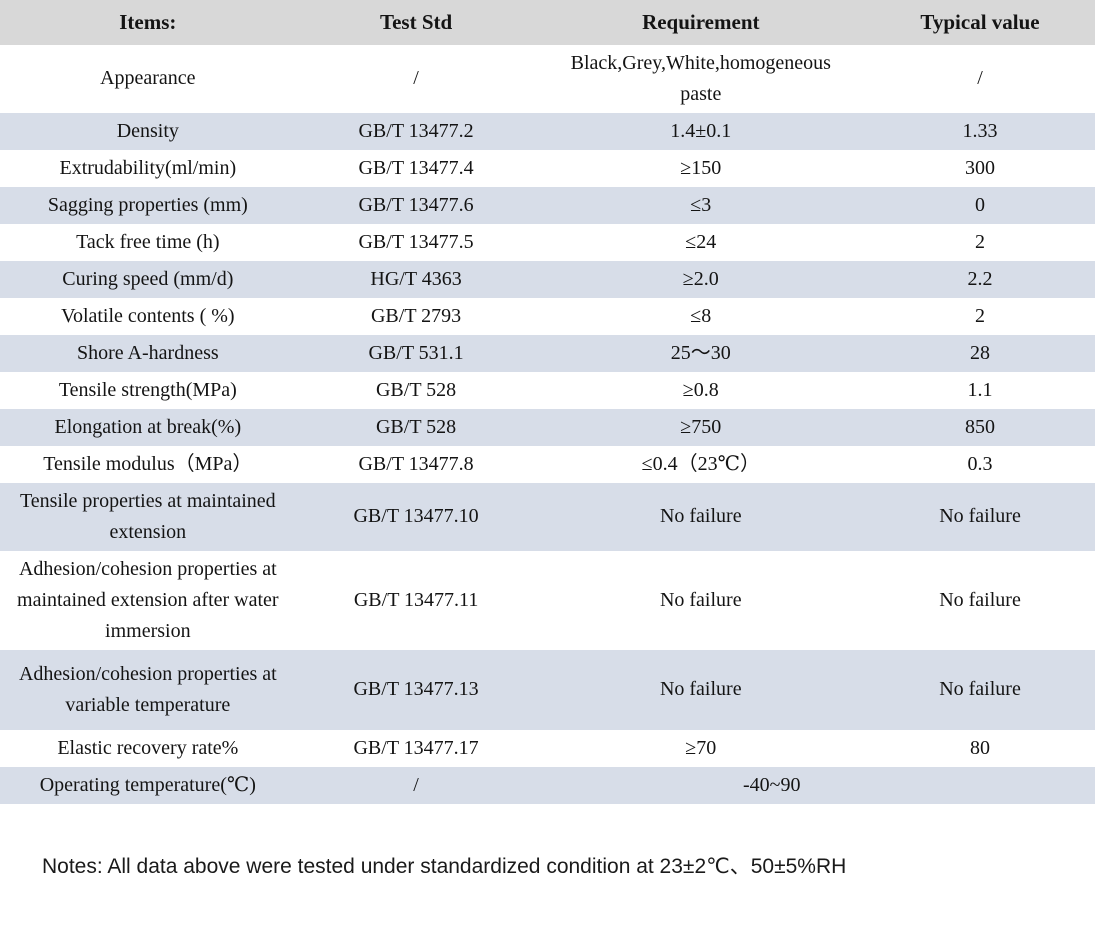  What do you see at coordinates (416, 463) in the screenshot?
I see `test-std-cell: GB/T 13477.8` at bounding box center [416, 463].